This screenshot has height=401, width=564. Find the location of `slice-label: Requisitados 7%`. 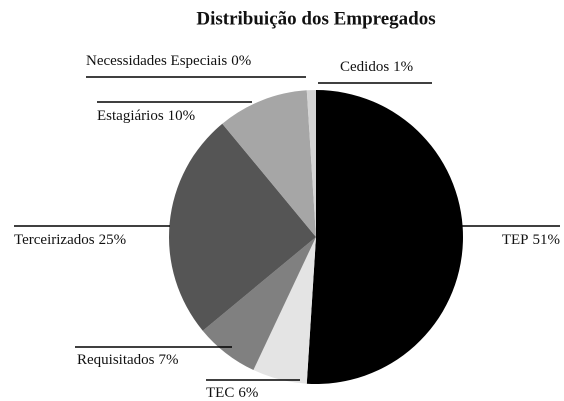

slice-label: Requisitados 7% is located at coordinates (128, 360).